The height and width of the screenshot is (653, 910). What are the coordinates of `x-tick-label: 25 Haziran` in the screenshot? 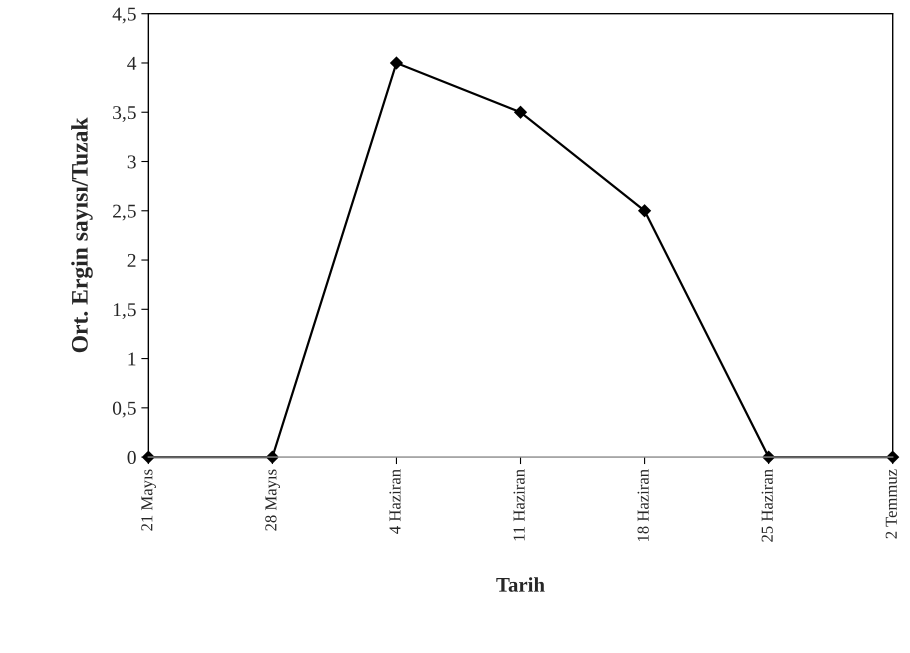 It's located at (767, 505).